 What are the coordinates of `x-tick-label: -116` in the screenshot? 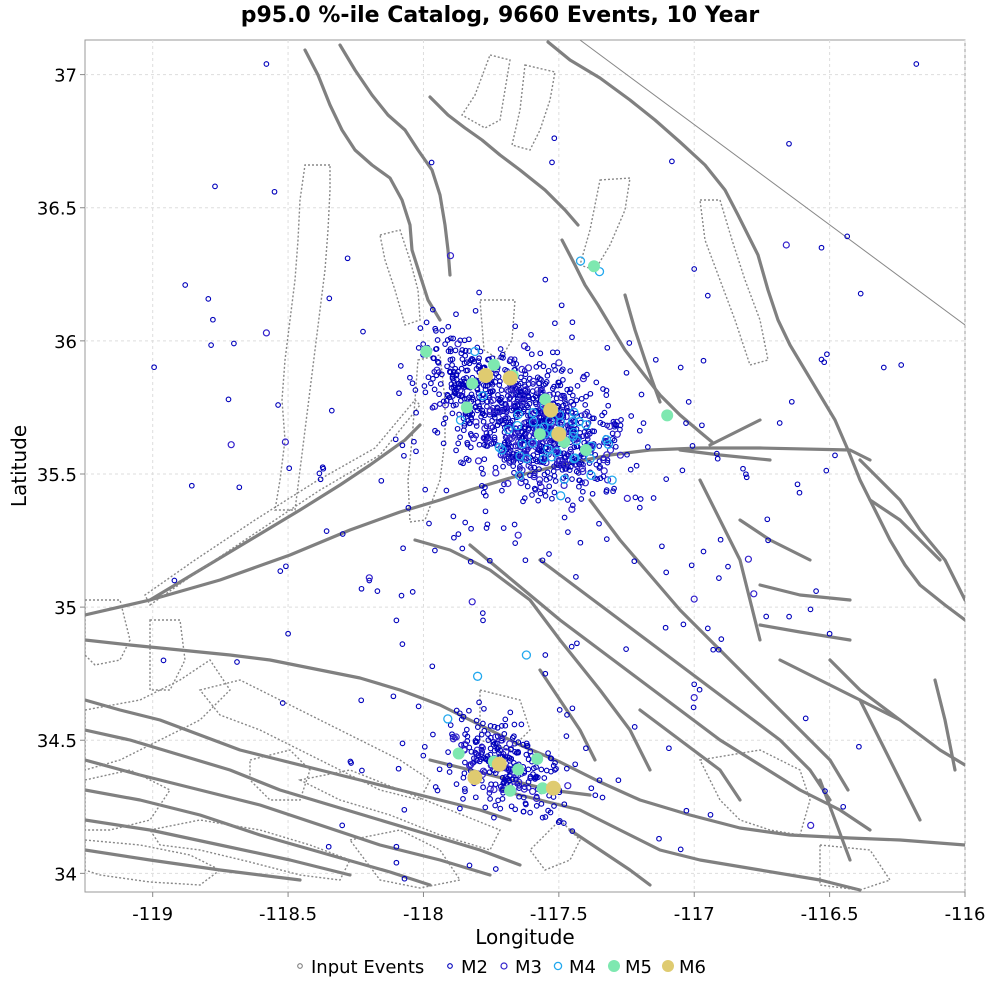 It's located at (965, 914).